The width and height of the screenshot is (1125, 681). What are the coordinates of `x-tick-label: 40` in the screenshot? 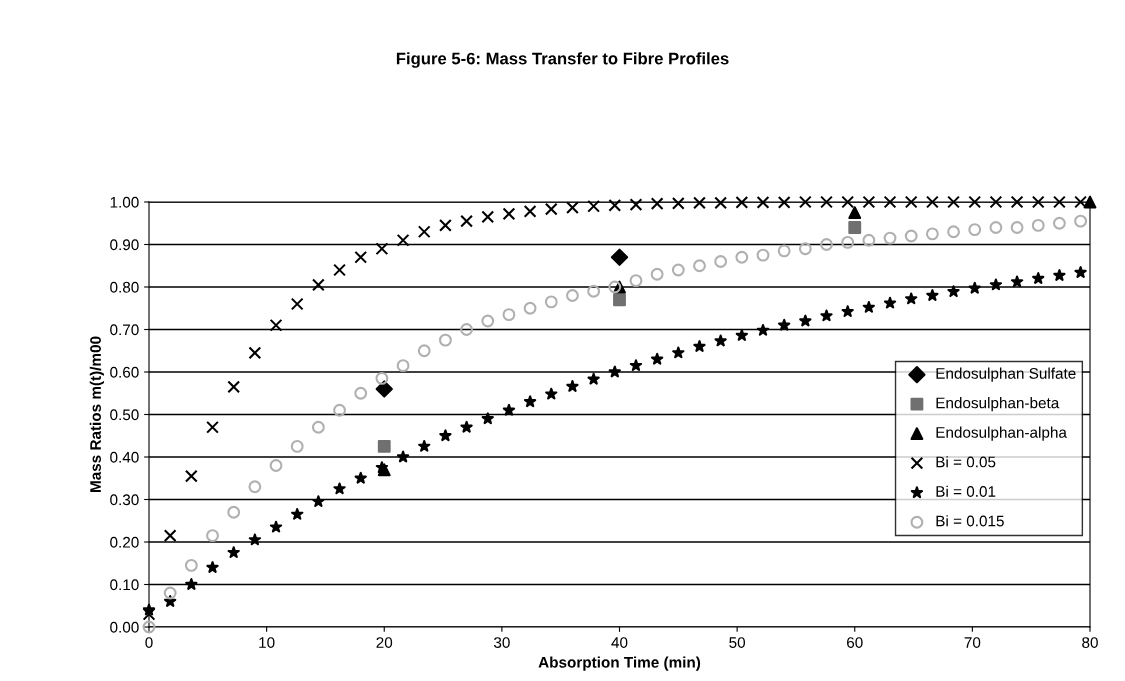 It's located at (619, 642).